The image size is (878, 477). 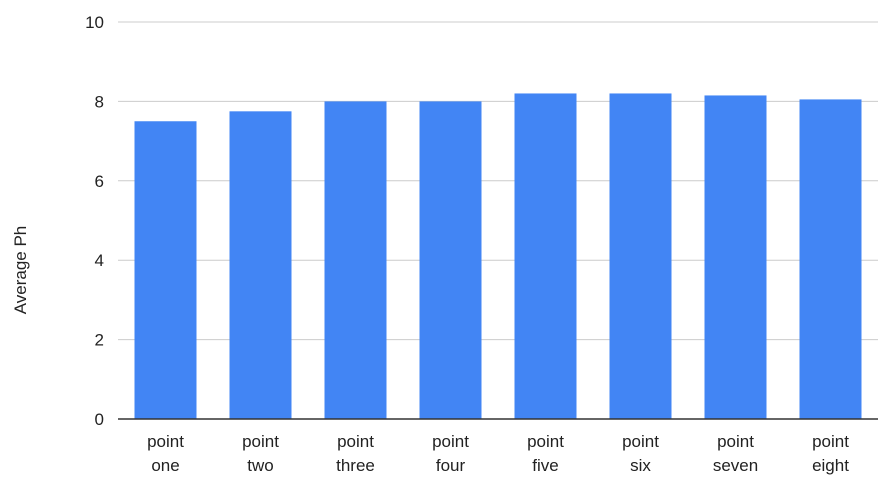 What do you see at coordinates (99, 419) in the screenshot?
I see `y-tick-label: 0` at bounding box center [99, 419].